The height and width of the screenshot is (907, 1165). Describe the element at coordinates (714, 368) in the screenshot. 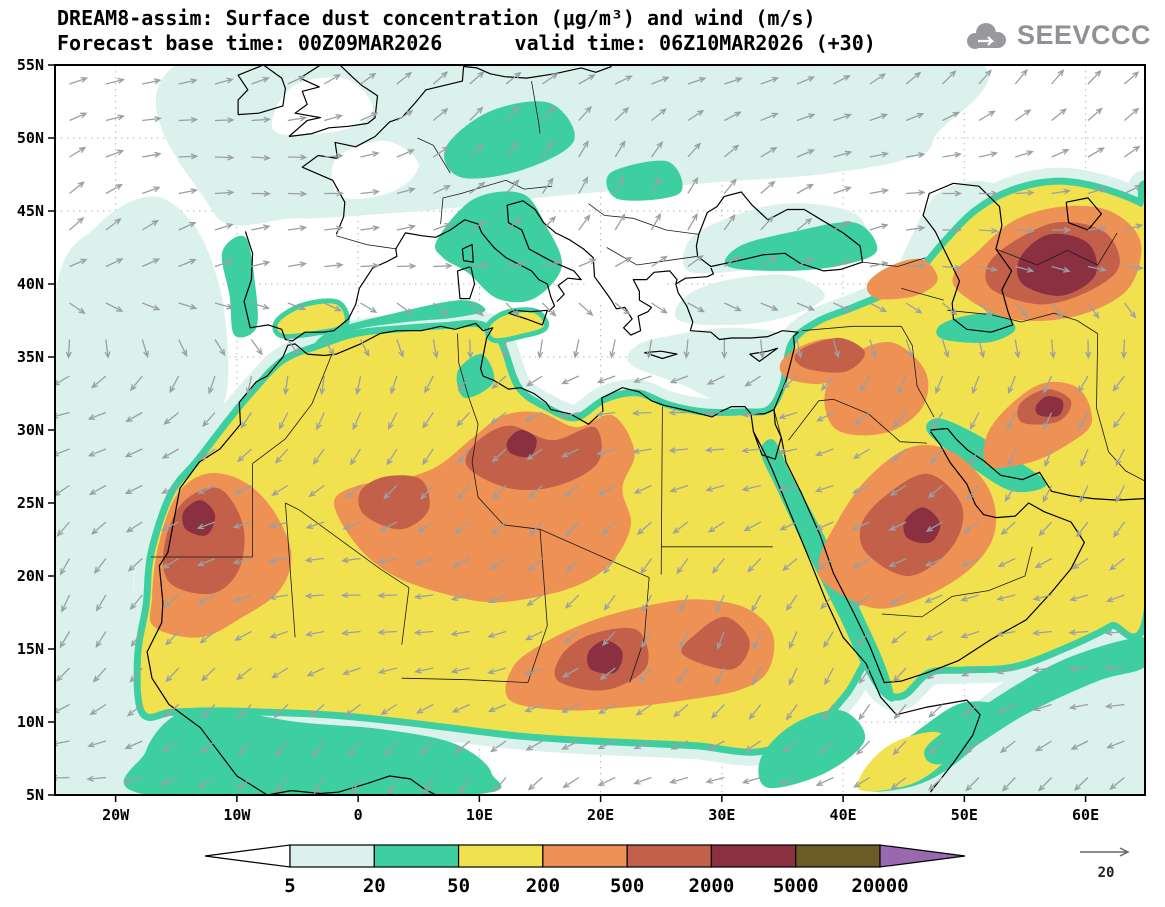

I see `dust-region-east-med-pale` at that location.